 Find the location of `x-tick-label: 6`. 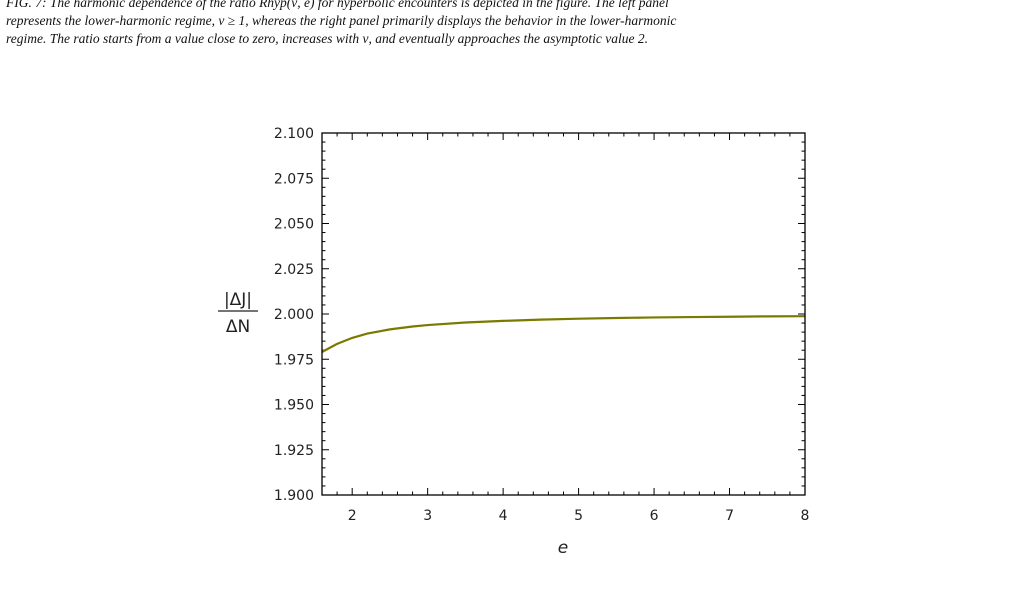

x-tick-label: 6 is located at coordinates (654, 516).